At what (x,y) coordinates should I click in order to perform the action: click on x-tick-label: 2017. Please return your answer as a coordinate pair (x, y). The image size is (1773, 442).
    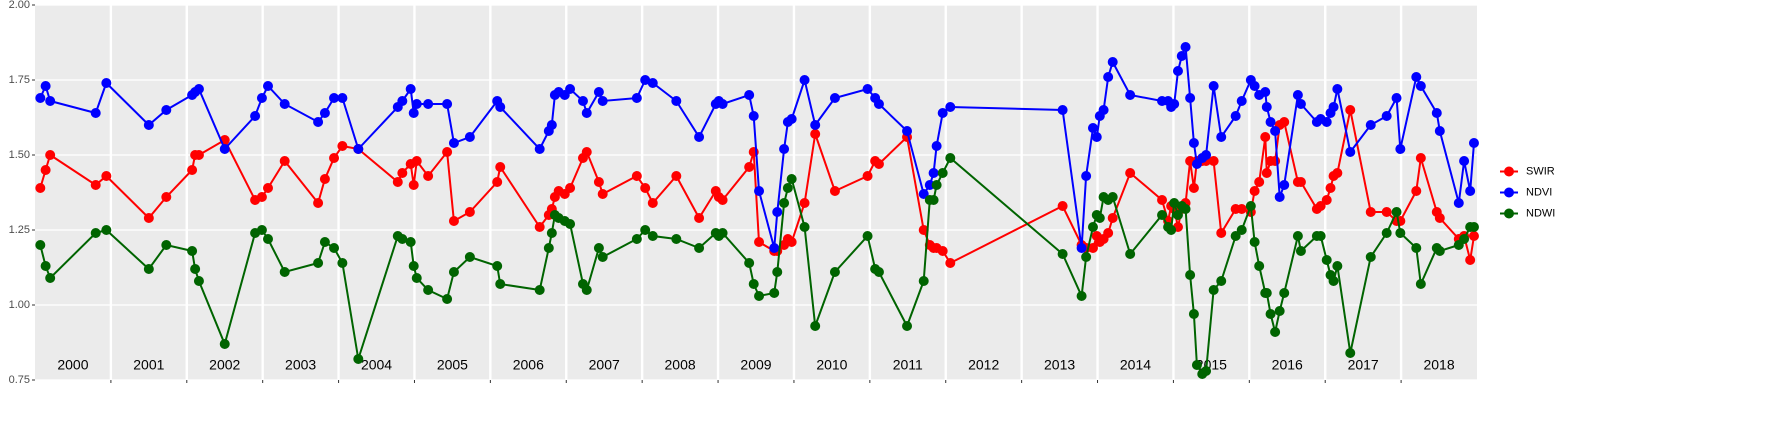
    Looking at the image, I should click on (1363, 365).